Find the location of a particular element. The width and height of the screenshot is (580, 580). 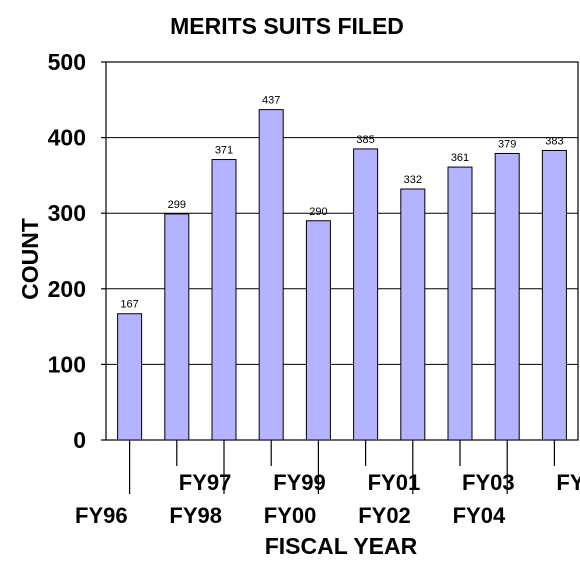

x-tick-label: FY03 is located at coordinates (488, 482).